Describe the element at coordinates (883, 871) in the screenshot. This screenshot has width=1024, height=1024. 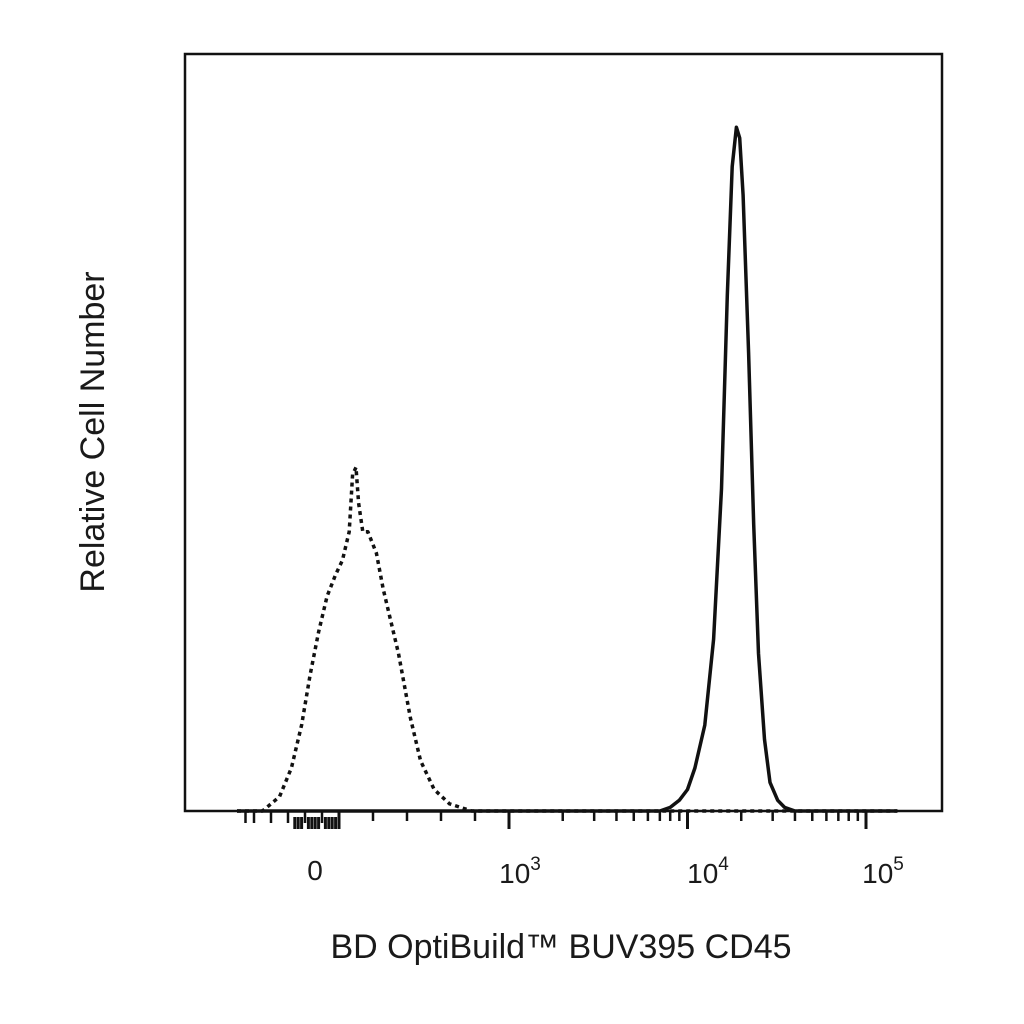
I see `x-tick-label-1e5: 10⁵` at that location.